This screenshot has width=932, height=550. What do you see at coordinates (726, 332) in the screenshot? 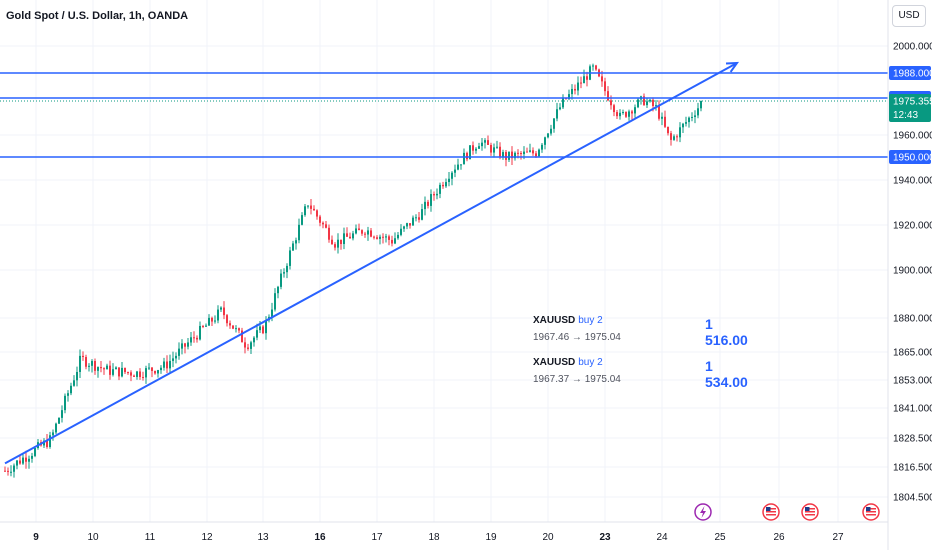
I see `trade-amount: 1 516.00` at bounding box center [726, 332].